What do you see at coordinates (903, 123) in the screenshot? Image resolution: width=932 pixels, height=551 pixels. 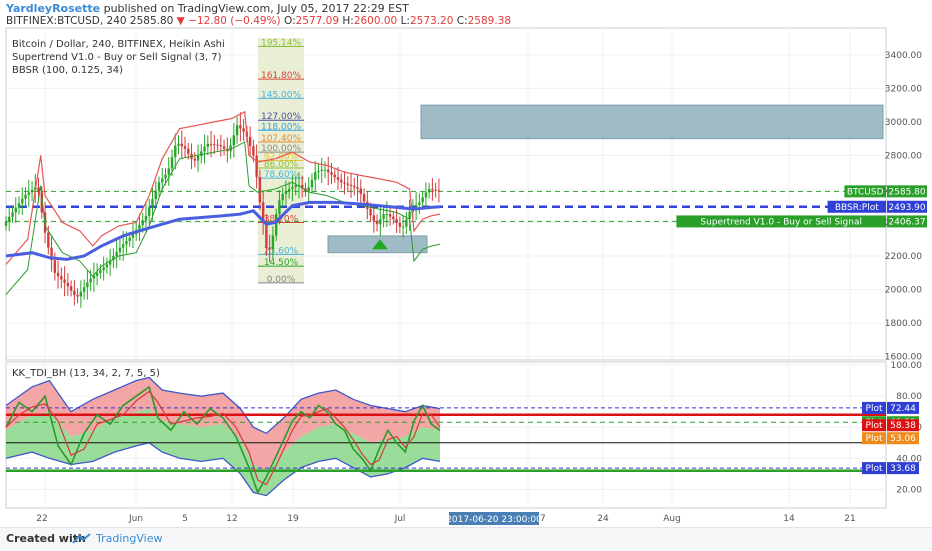 I see `main-y-tick-label: 3000.00` at bounding box center [903, 123].